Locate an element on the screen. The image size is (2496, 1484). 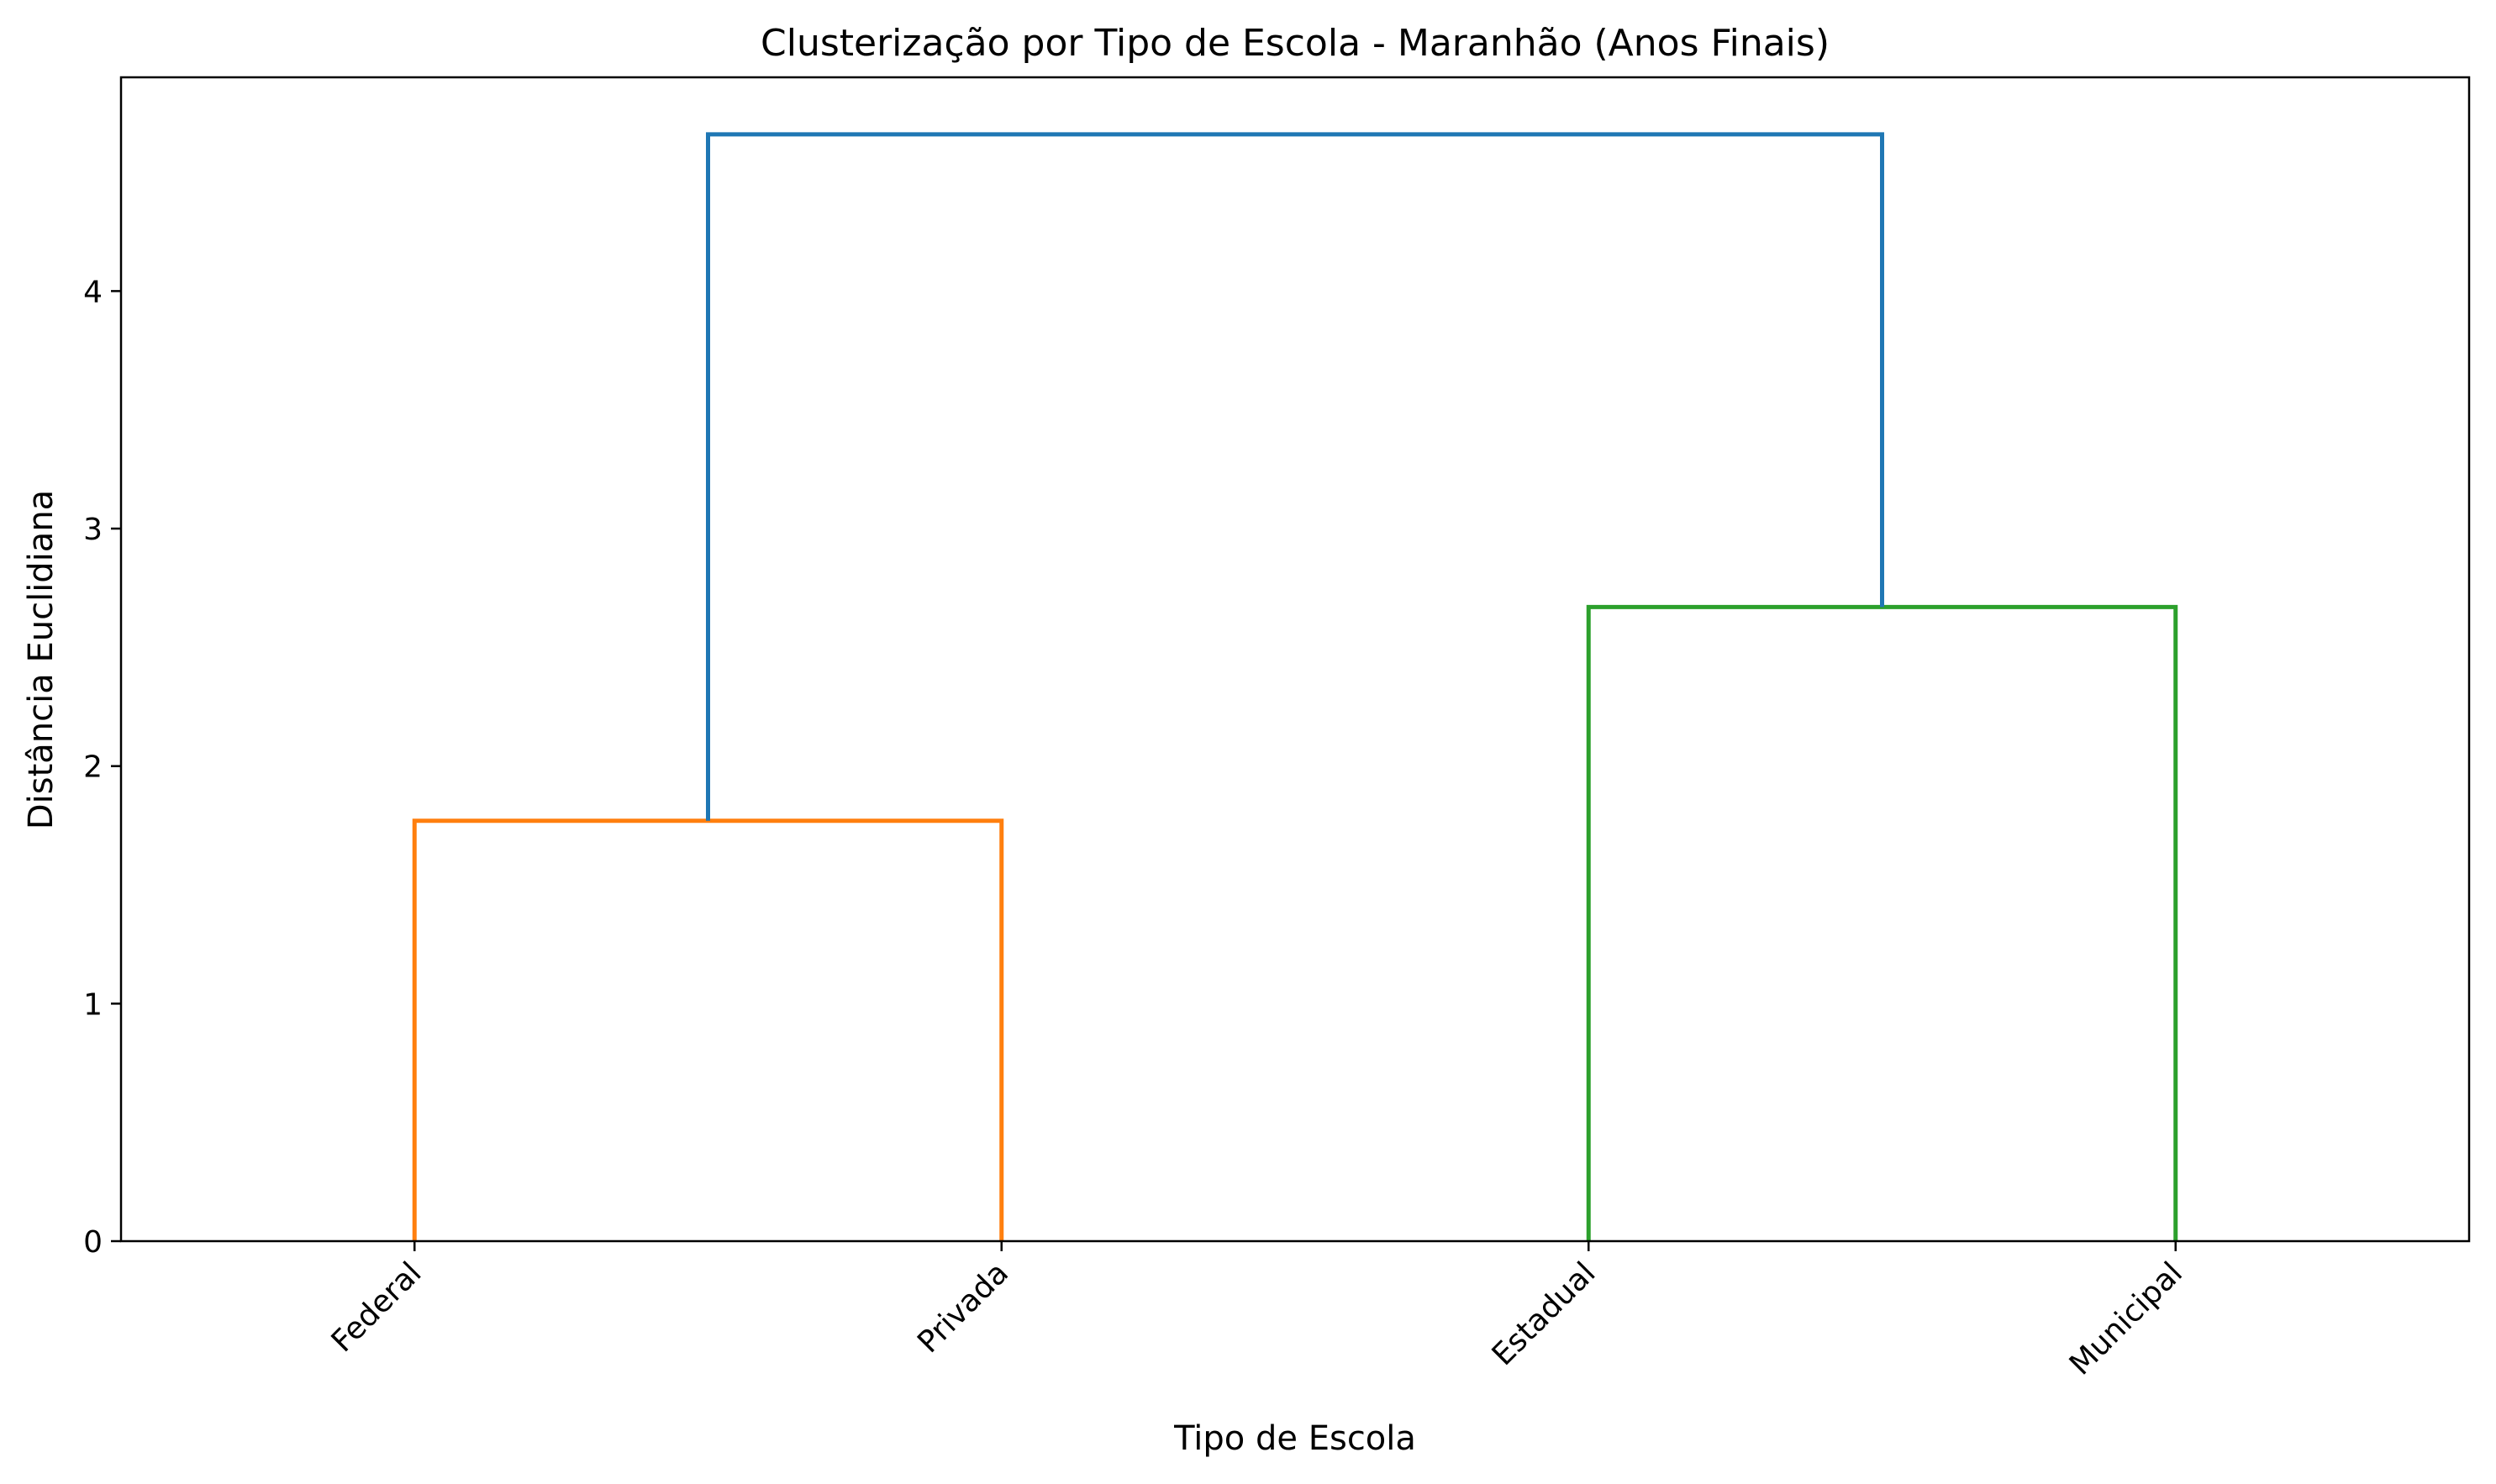
x-axis-label: Tipo de Escola is located at coordinates (1295, 1438).